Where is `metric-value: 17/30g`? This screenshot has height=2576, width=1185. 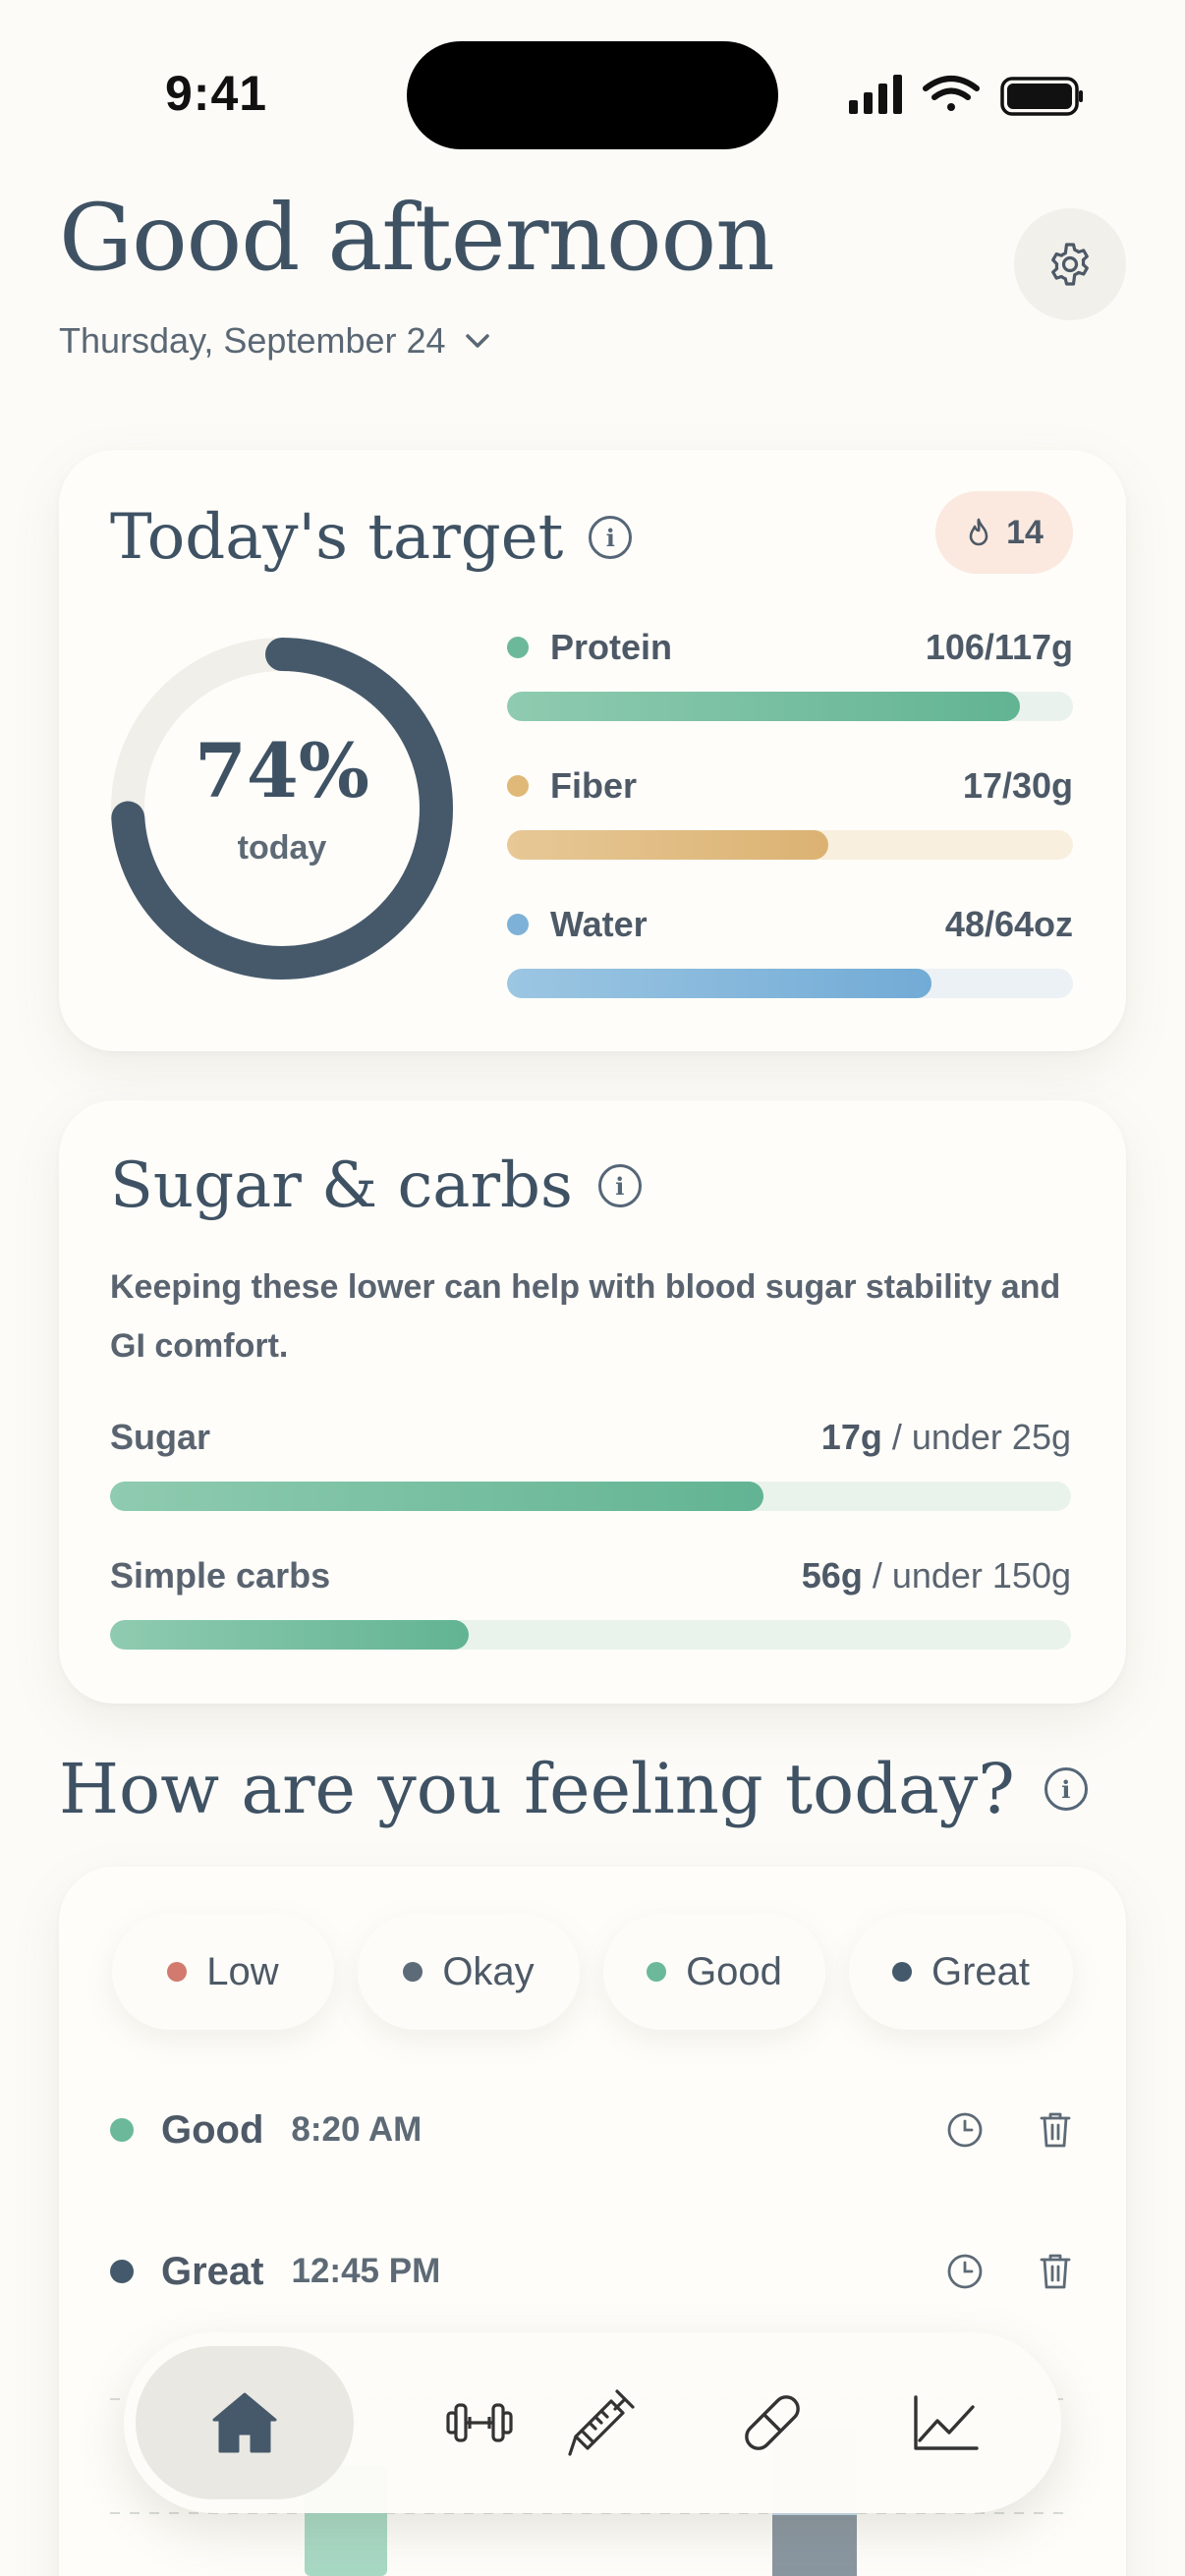 metric-value: 17/30g is located at coordinates (1018, 785).